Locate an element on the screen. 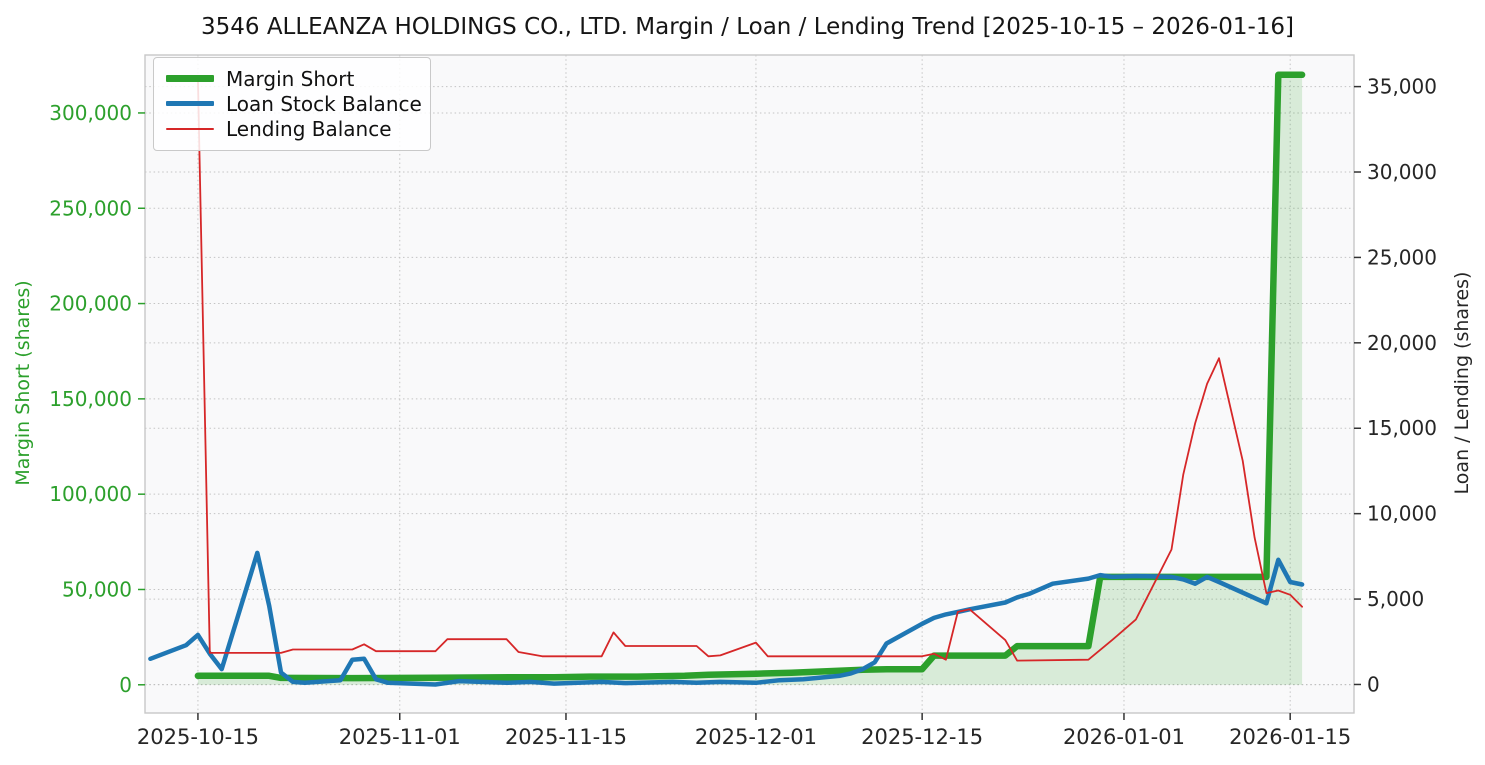 The image size is (1485, 765). x-tick-label: 2026-01-15 is located at coordinates (1290, 737).